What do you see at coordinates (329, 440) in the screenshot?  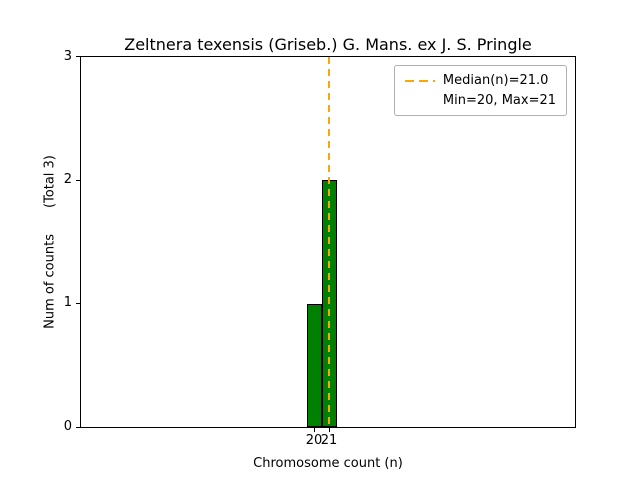 I see `x-tick-label-21: 21` at bounding box center [329, 440].